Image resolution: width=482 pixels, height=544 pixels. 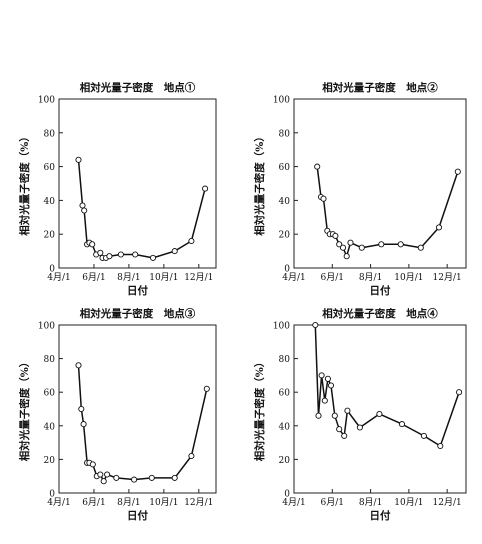 I want to click on chart-title: 相対光量子密度 地点②, so click(x=380, y=87).